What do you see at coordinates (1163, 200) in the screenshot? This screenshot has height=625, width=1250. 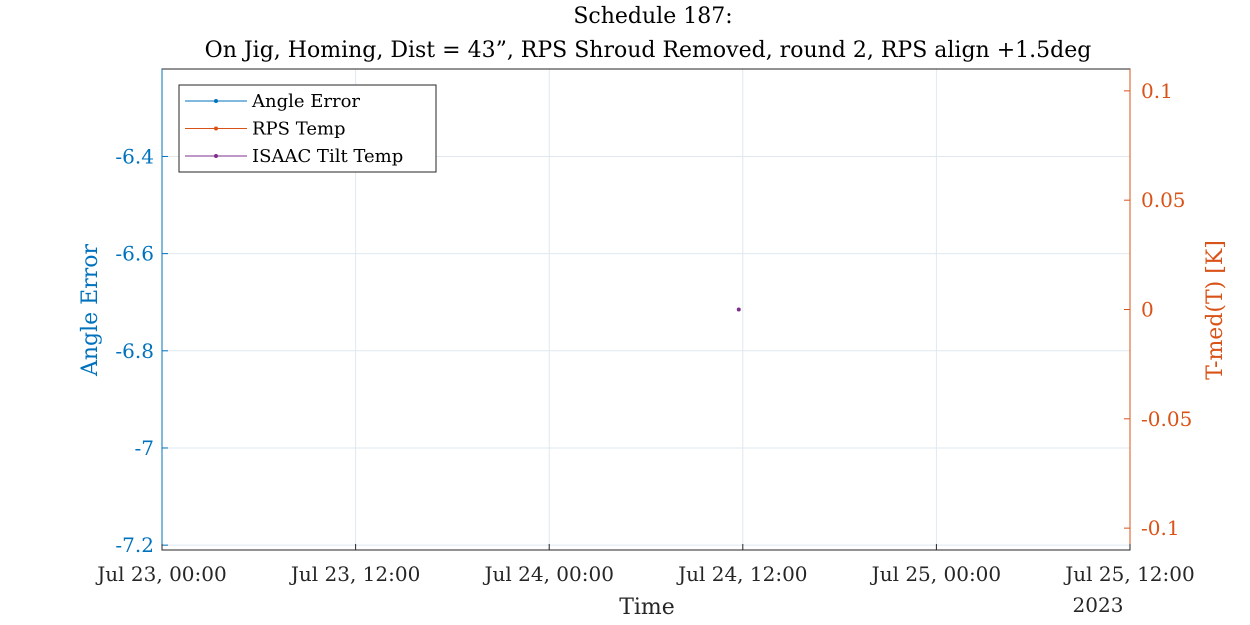 I see `right-tick-label: 0.05` at bounding box center [1163, 200].